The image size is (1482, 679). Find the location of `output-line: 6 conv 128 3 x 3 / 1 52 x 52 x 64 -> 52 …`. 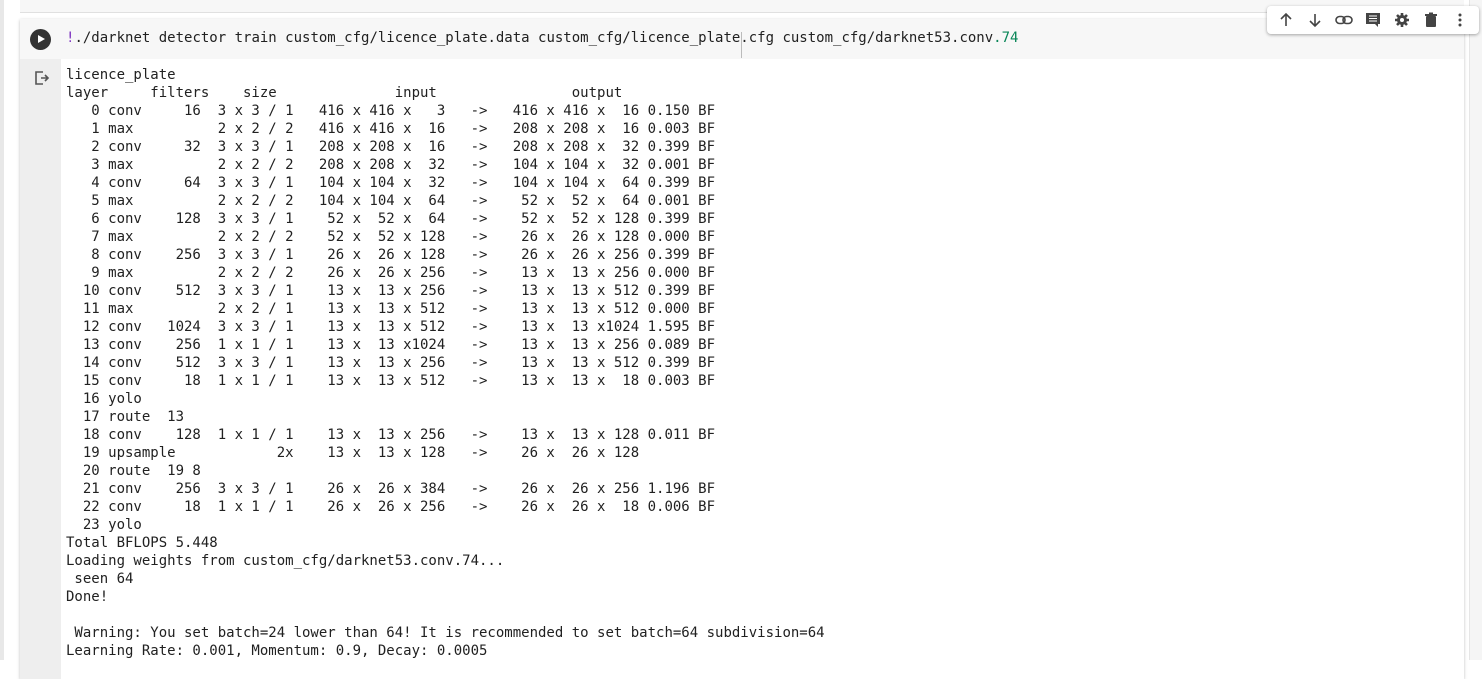

output-line: 6 conv 128 3 x 3 / 1 52 x 52 x 64 -> 52 … is located at coordinates (391, 219).